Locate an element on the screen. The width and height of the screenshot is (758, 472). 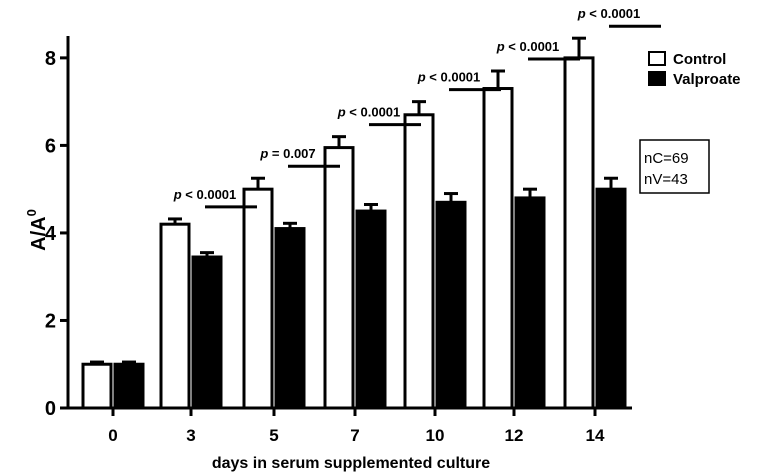
sample-size-control: nC=69 is located at coordinates (666, 158).